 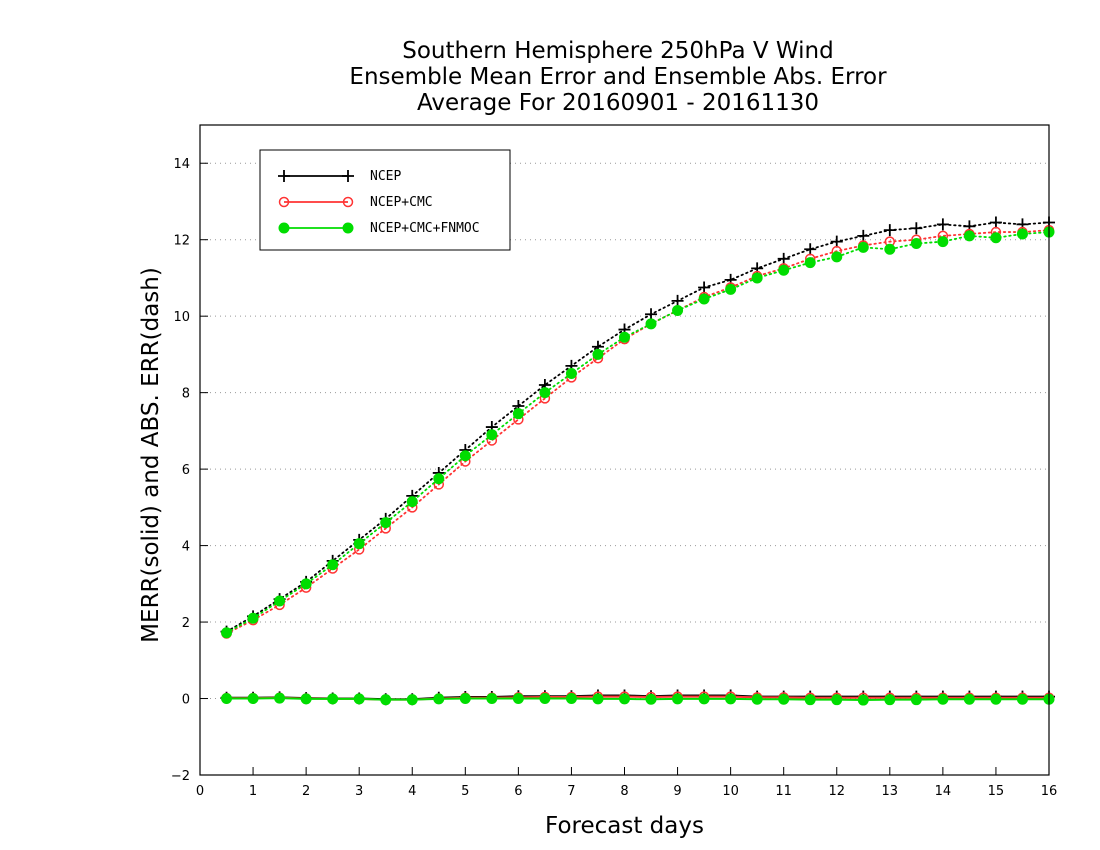 I want to click on x-tick-label: 10, so click(x=730, y=791).